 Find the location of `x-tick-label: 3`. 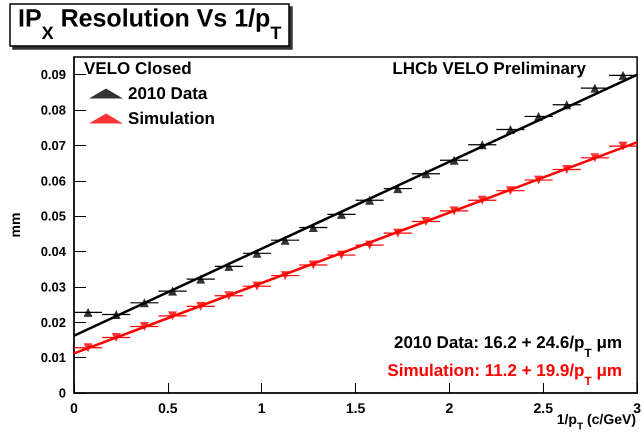

x-tick-label: 3 is located at coordinates (637, 408).